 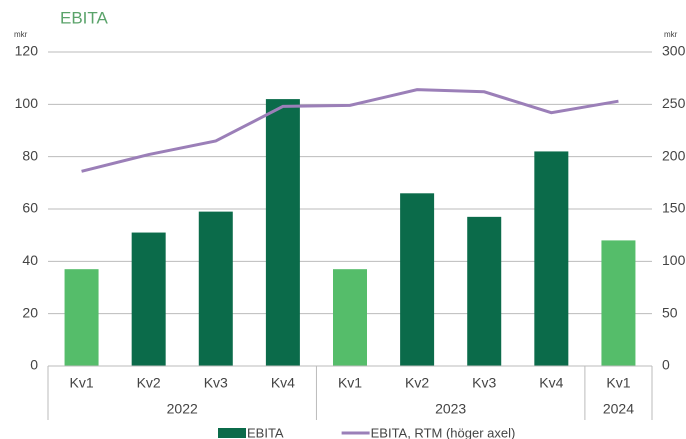 What do you see at coordinates (674, 103) in the screenshot?
I see `y2-tick-label: 250` at bounding box center [674, 103].